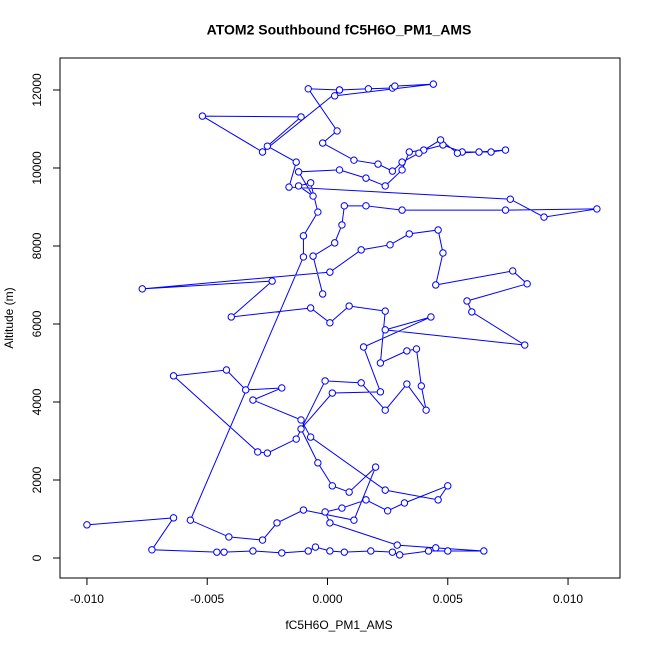 The image size is (650, 650). What do you see at coordinates (87, 599) in the screenshot?
I see `x-tick-label: -0.010` at bounding box center [87, 599].